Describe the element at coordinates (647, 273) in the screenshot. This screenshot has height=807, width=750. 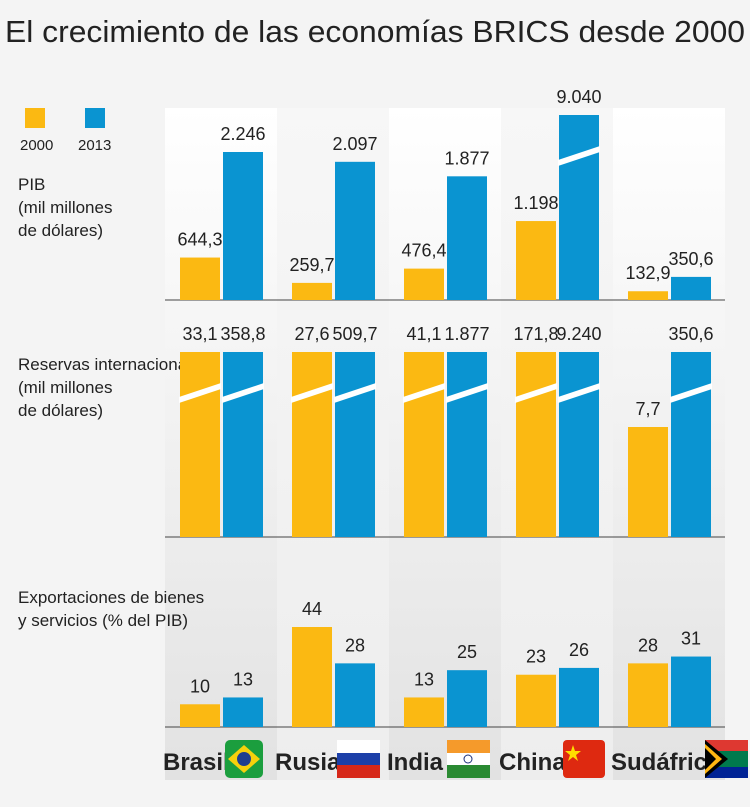
I see `value-label: 132,9` at that location.